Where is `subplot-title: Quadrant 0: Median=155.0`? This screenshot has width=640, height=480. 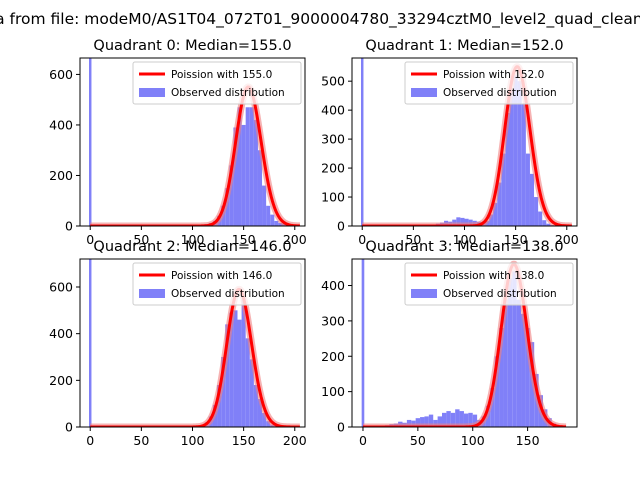
subplot-title: Quadrant 0: Median=155.0 is located at coordinates (192, 46).